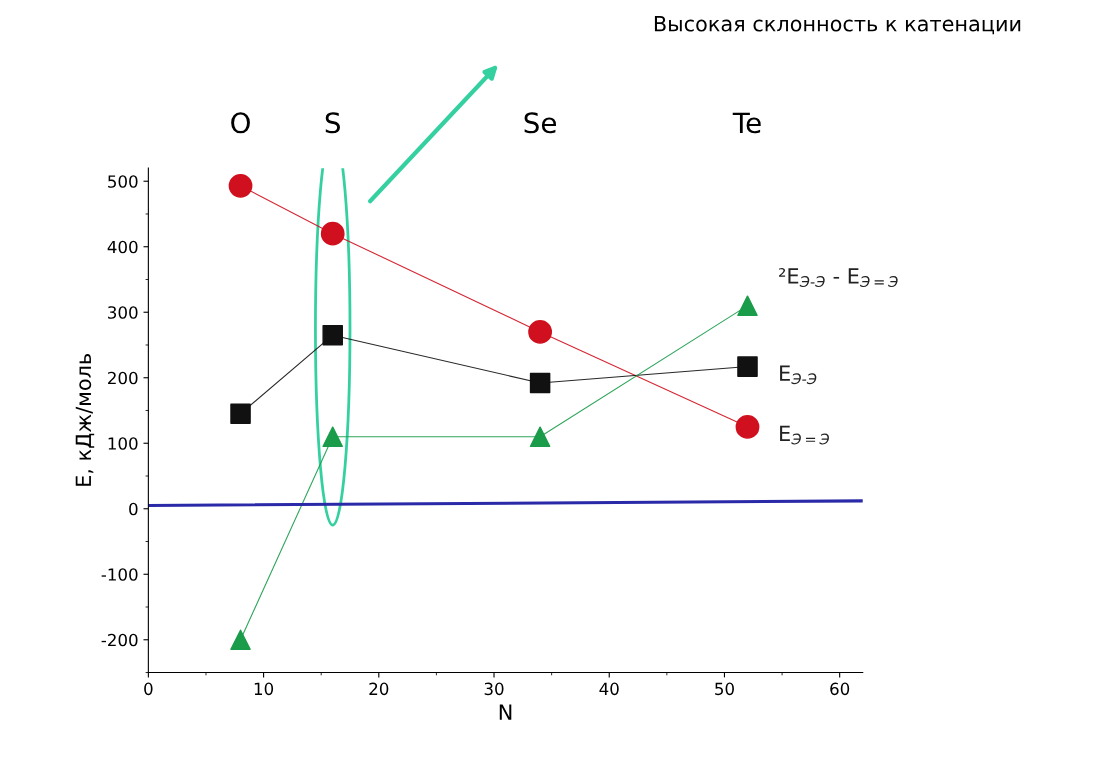  I want to click on y-axis-title: E, кДж/моль, so click(85, 420).